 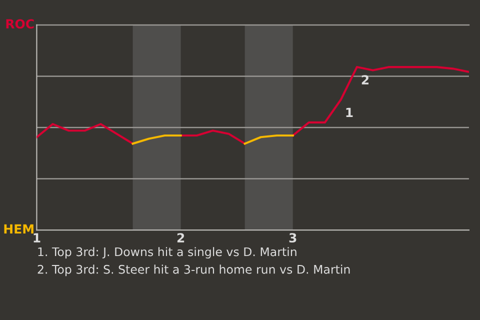 I want to click on annotation: 2, so click(x=365, y=79).